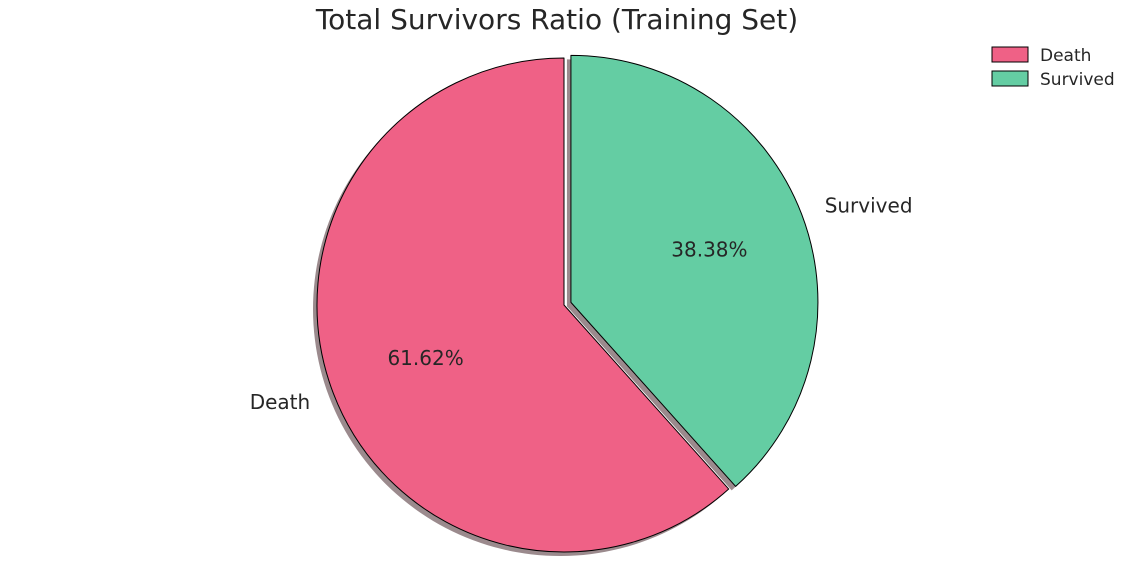 This screenshot has height=584, width=1130. What do you see at coordinates (556, 19) in the screenshot?
I see `chart-title: Total Survivors Ratio (Training Set)` at bounding box center [556, 19].